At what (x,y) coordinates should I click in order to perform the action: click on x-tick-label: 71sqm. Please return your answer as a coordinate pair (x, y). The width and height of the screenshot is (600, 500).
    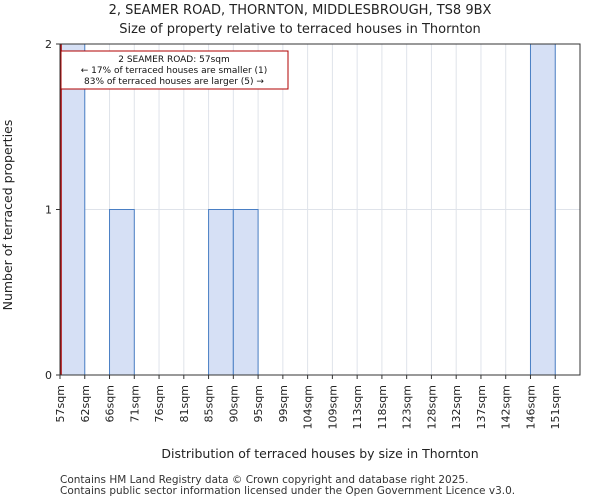
    Looking at the image, I should click on (134, 403).